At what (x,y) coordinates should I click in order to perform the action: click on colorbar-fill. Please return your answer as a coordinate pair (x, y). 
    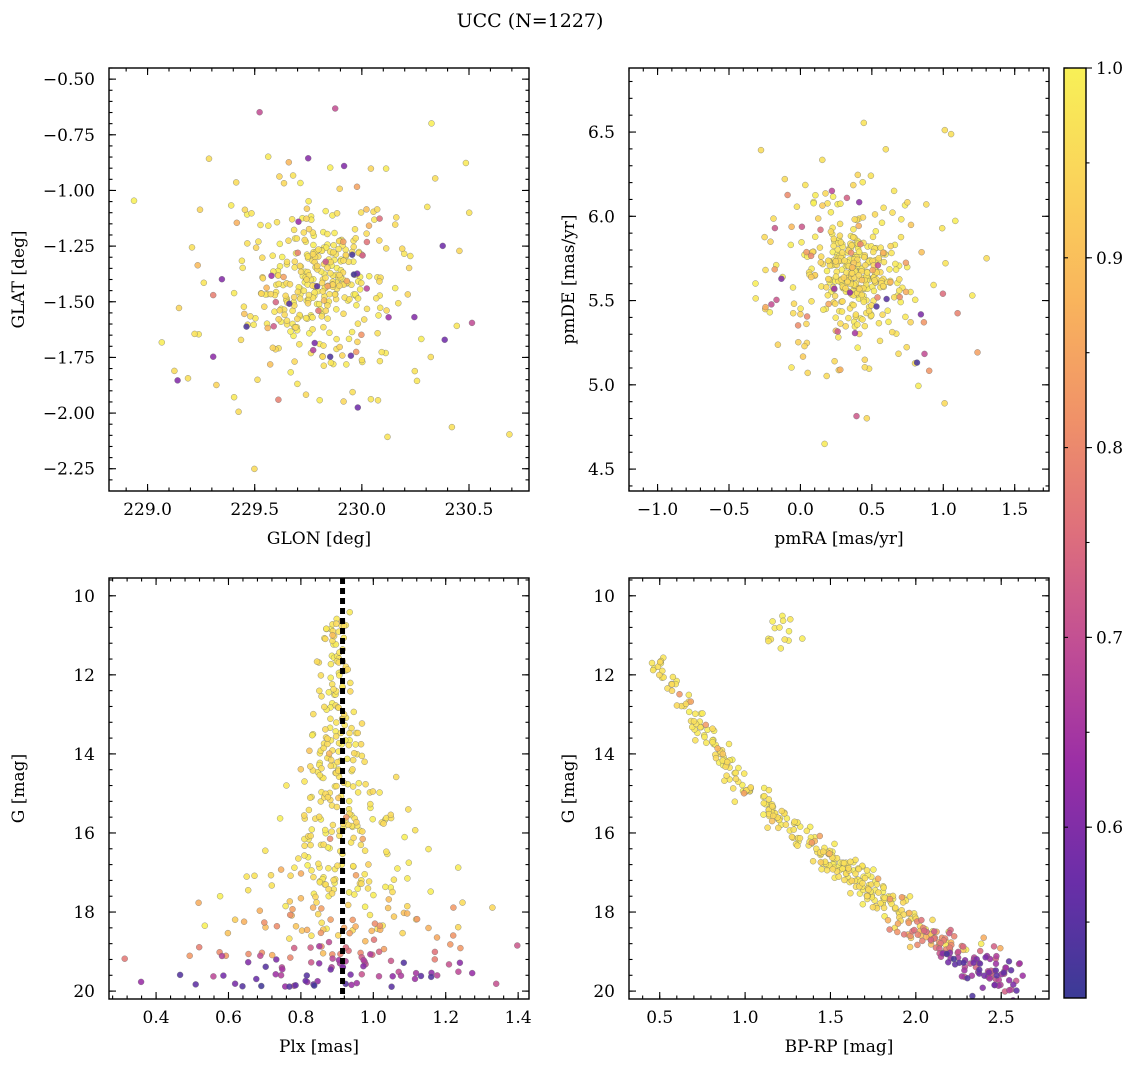
    Looking at the image, I should click on (1075, 533).